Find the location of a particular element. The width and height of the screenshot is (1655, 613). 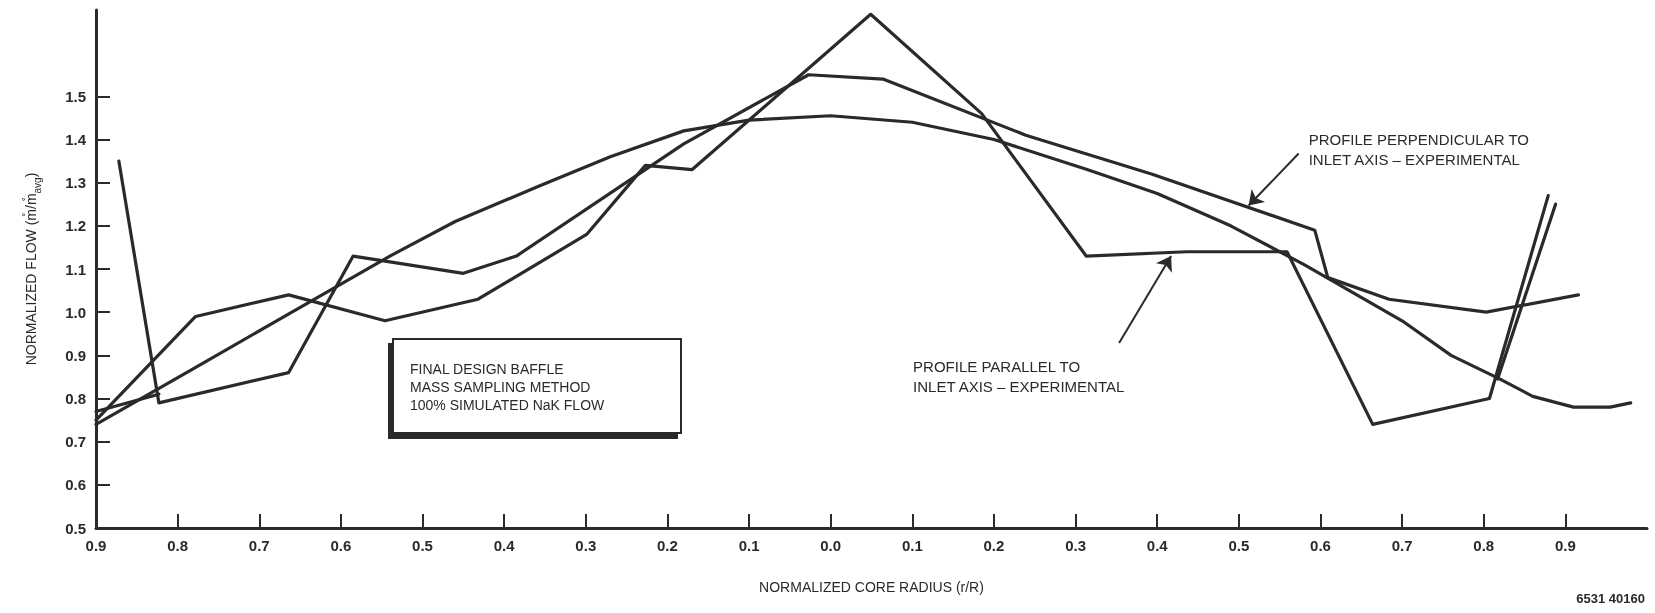

x-axis-title: NORMALIZED CORE RADIUS (r/R) is located at coordinates (871, 587).